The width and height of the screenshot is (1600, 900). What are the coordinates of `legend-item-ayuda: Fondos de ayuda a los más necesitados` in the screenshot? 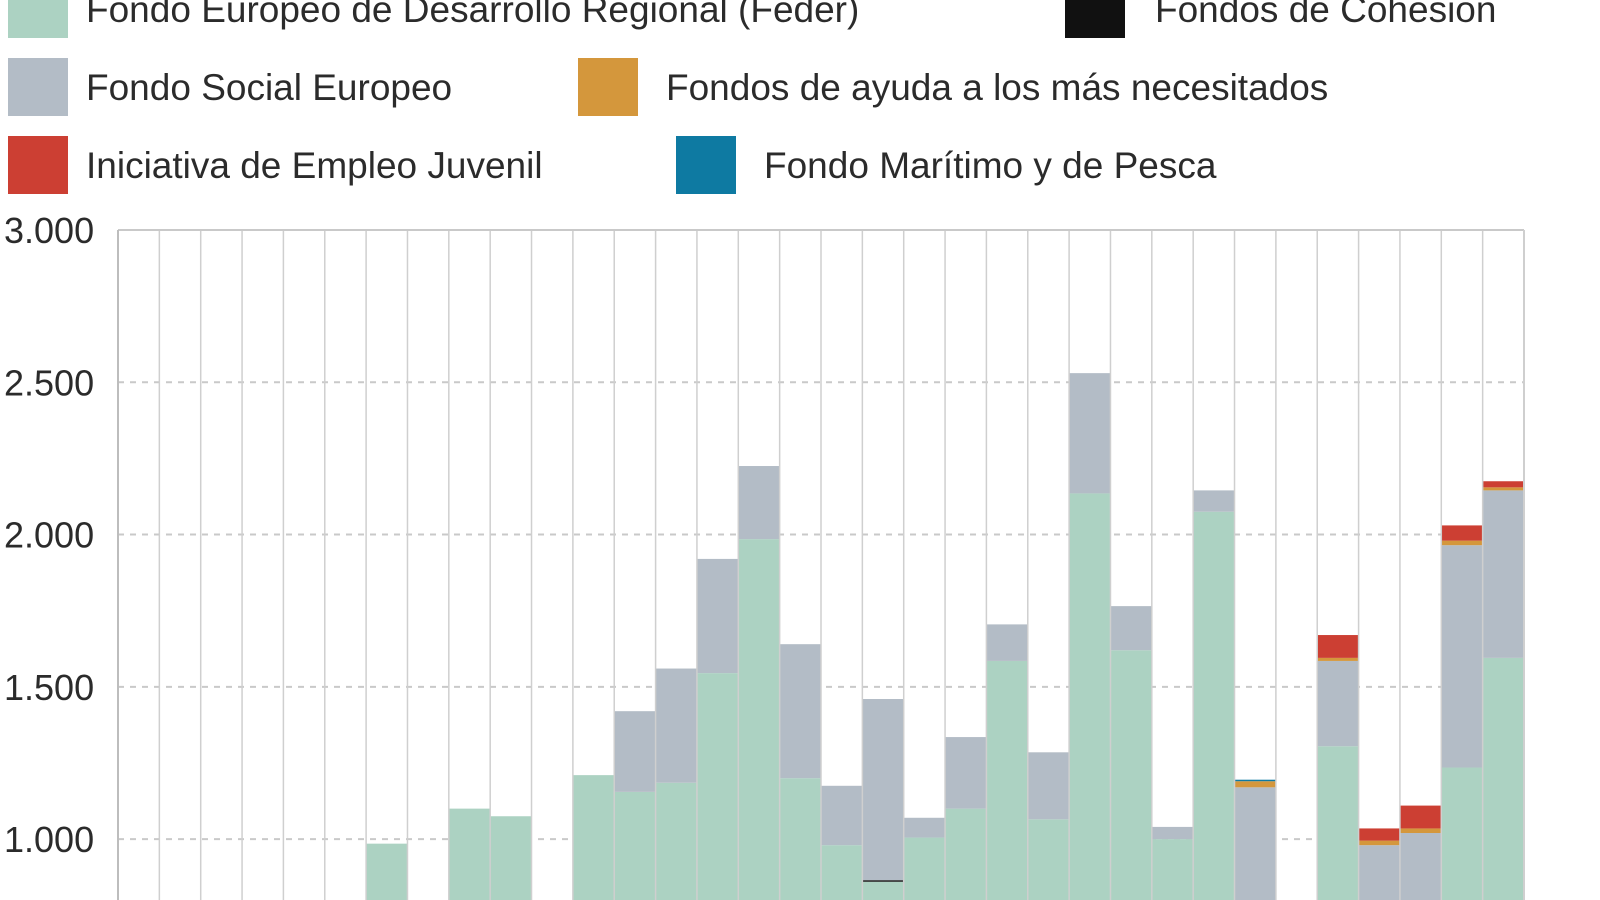 It's located at (953, 87).